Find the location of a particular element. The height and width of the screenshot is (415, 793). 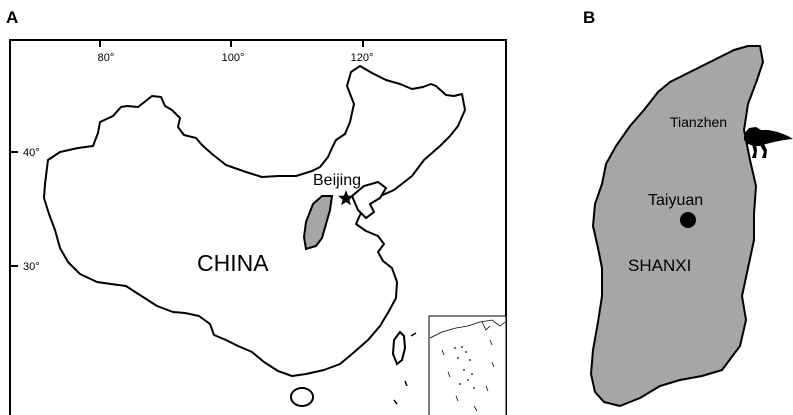

taiwan-island is located at coordinates (399, 348).